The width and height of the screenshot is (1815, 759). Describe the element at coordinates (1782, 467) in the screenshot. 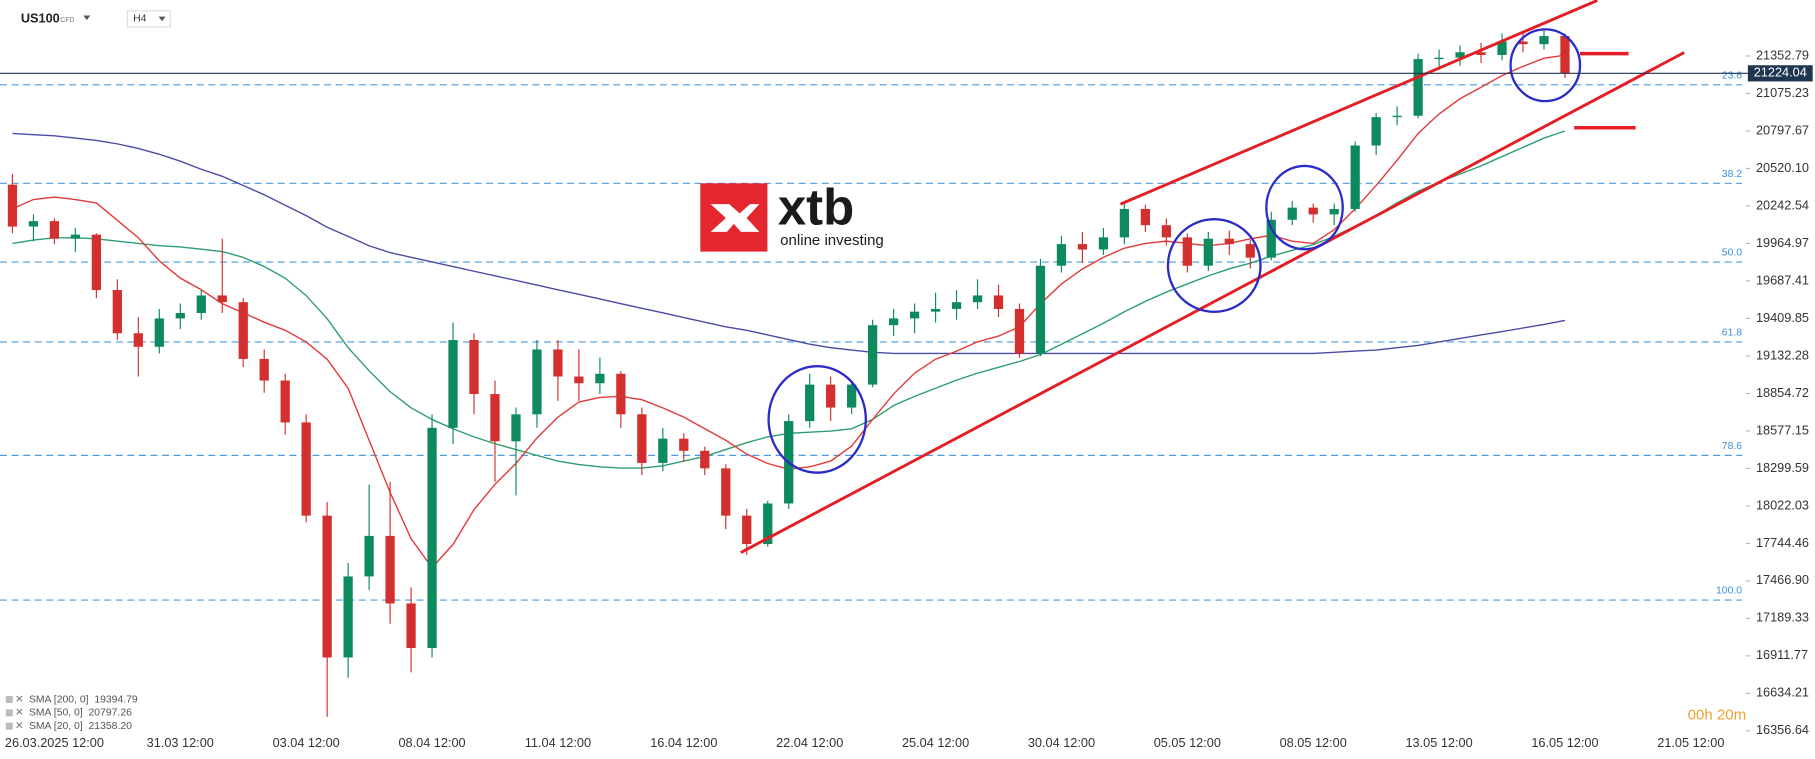

I see `y-tick-label: 18299.59` at that location.